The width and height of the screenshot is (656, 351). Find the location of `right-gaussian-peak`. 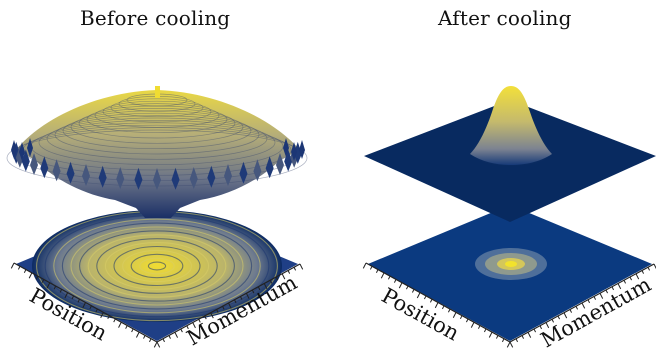

right-gaussian-peak is located at coordinates (511, 125).